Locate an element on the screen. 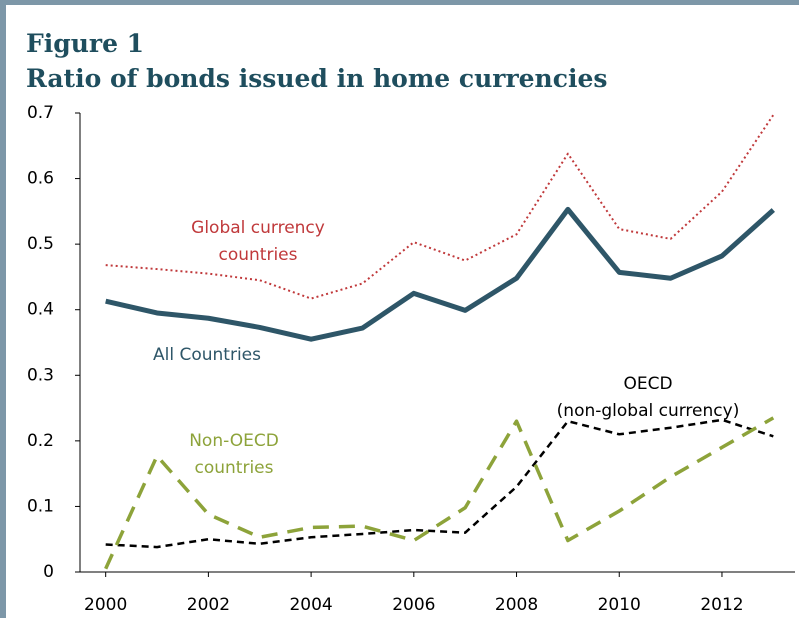 The height and width of the screenshot is (618, 799). series-label: Non-OECD is located at coordinates (234, 441).